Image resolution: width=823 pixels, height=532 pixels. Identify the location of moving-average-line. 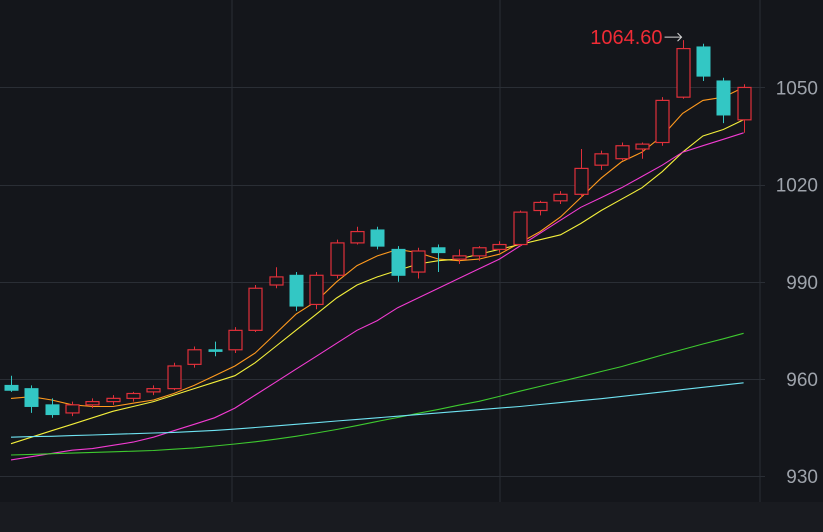
(377, 410).